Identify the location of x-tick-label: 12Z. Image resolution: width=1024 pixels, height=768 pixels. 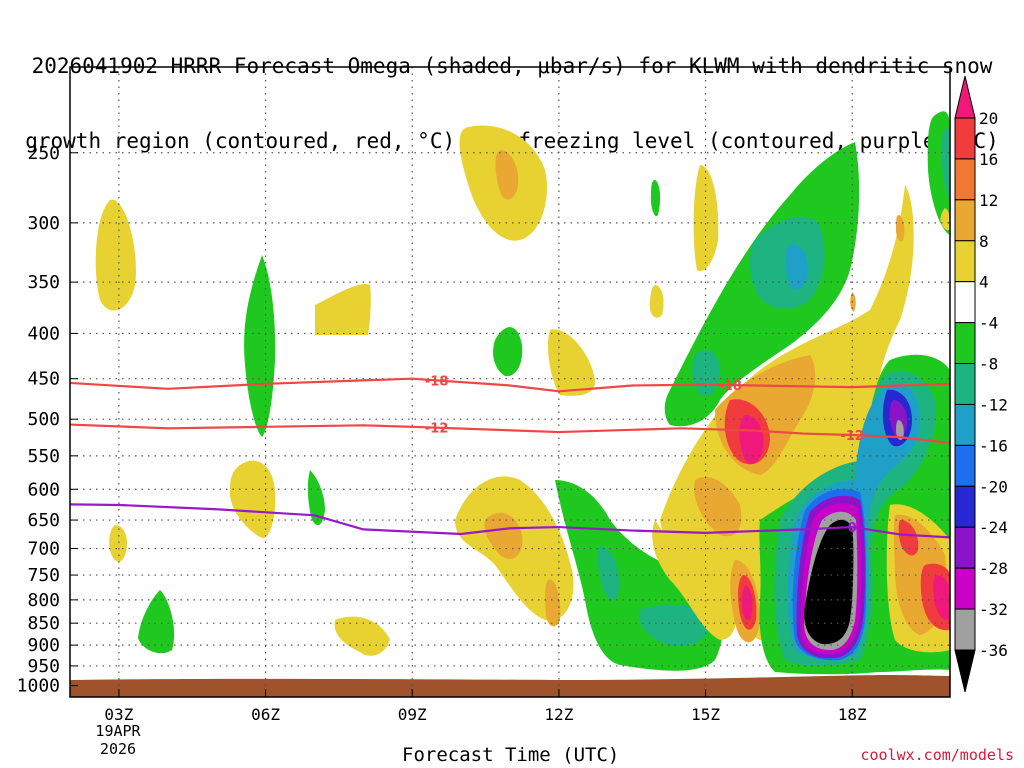
(558, 714).